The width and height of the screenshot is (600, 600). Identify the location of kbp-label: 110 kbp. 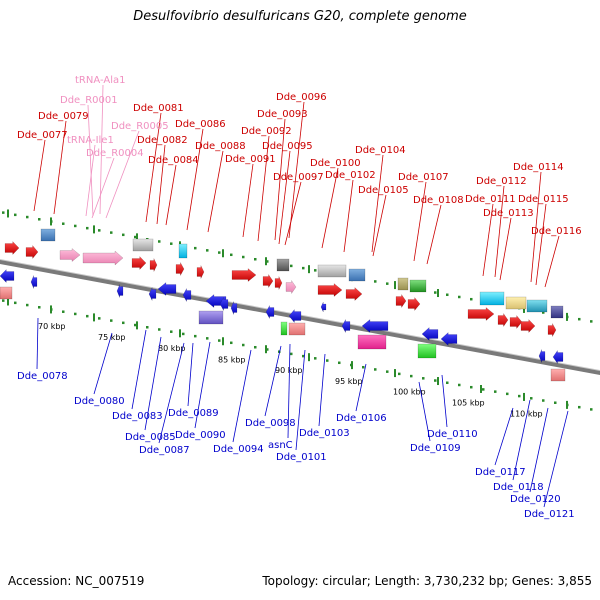
(526, 413).